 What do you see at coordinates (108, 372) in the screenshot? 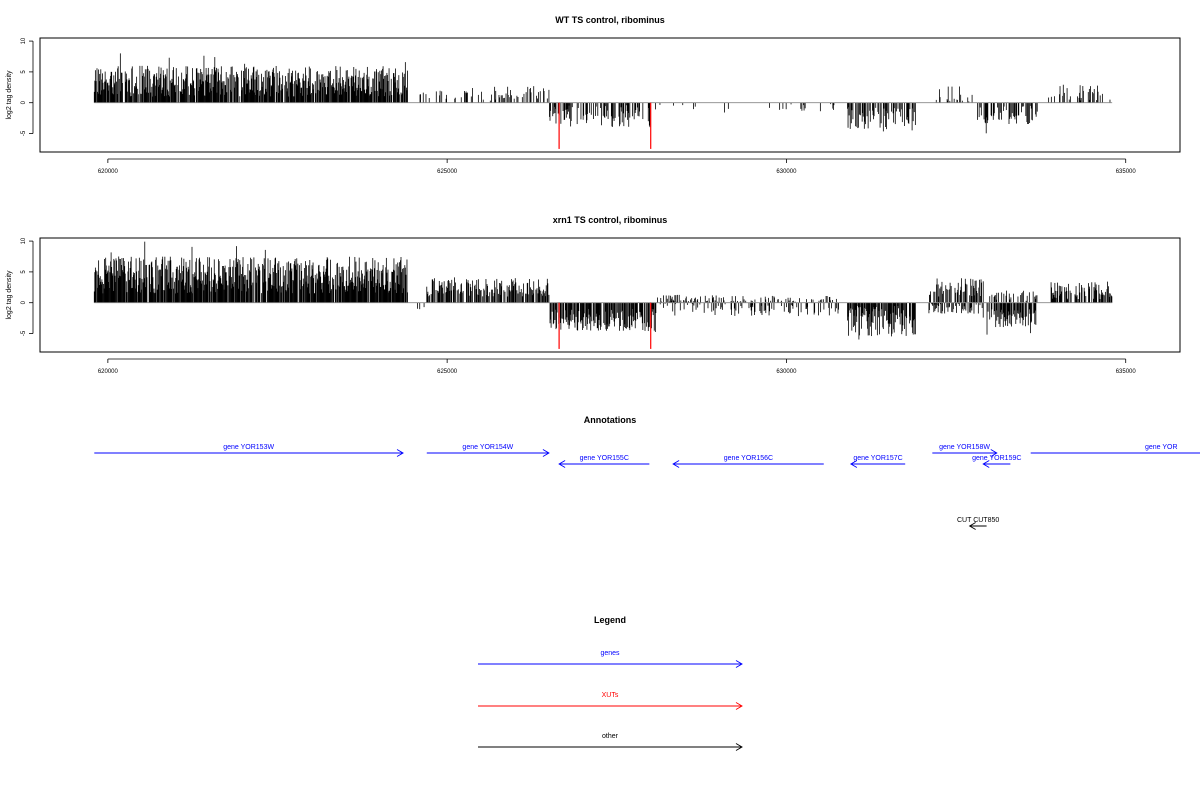
I see `xrn1-x-tick-label: 620000` at bounding box center [108, 372].